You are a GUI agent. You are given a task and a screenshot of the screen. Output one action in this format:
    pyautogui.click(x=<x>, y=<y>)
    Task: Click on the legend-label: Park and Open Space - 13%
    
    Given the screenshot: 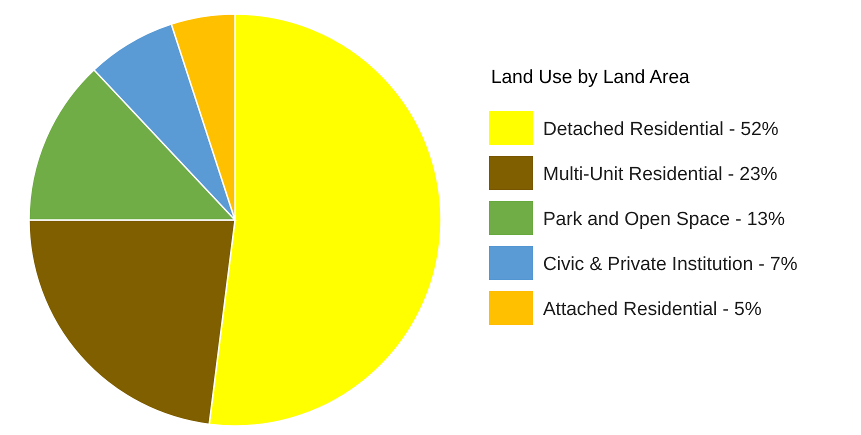 What is the action you would take?
    pyautogui.click(x=664, y=219)
    